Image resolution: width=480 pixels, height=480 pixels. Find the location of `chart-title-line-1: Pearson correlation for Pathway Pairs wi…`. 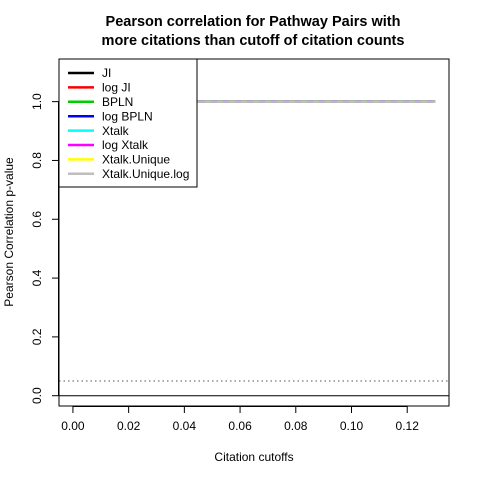

chart-title-line-1: Pearson correlation for Pathway Pairs wi… is located at coordinates (253, 22).